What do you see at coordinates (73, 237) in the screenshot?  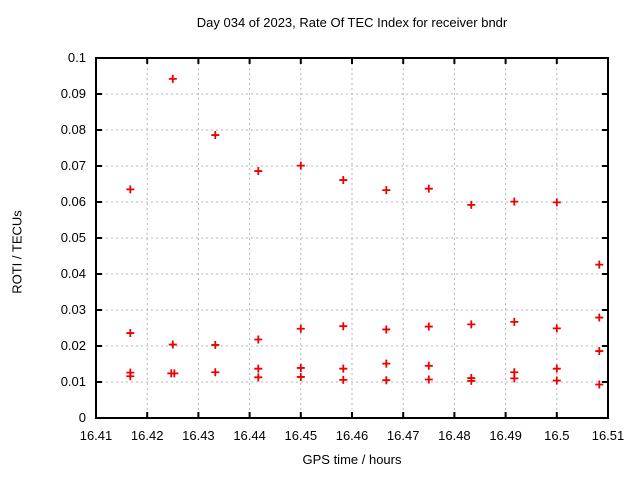 I see `y-tick-label: 0.05` at bounding box center [73, 237].